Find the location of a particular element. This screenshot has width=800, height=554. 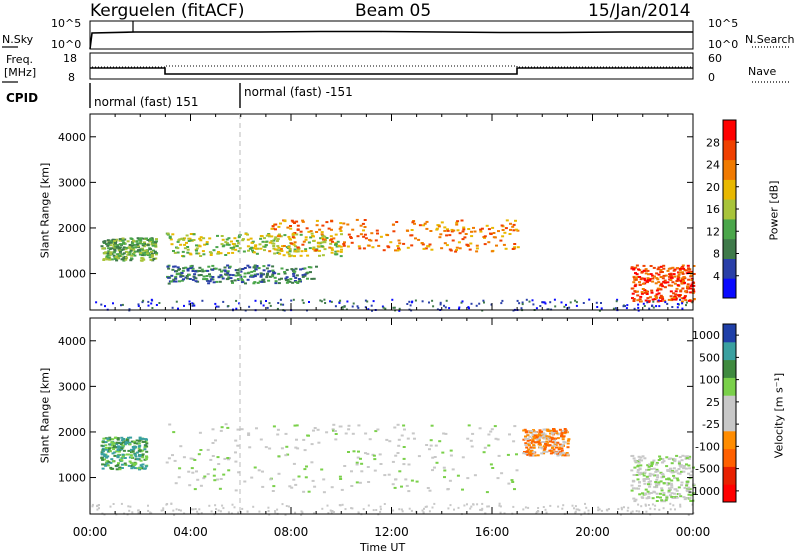

colorbar-swatch is located at coordinates (729, 248).